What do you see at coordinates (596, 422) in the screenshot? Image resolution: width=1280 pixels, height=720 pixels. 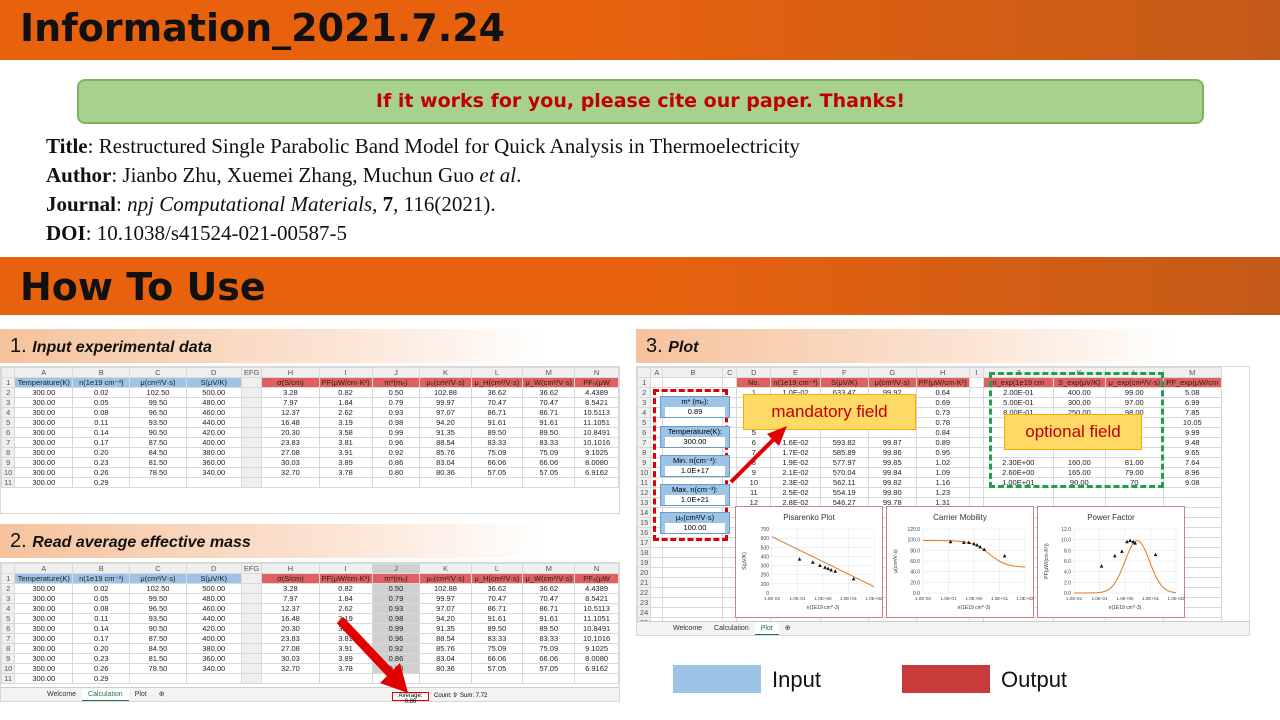 I see `cell: 11.1051` at bounding box center [596, 422].